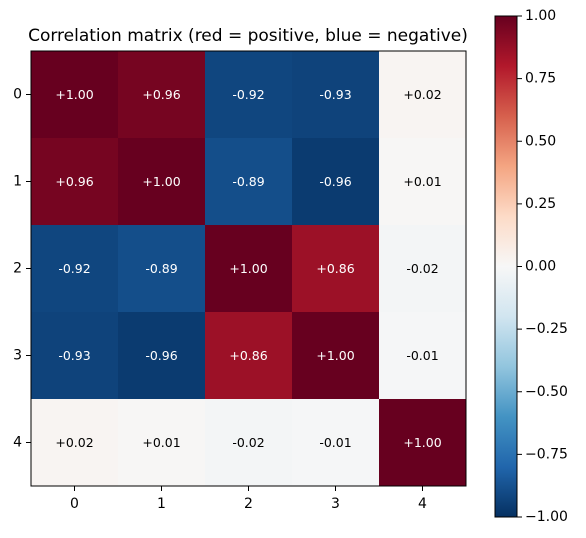 The image size is (586, 538). I want to click on cell-label-3-3: +1.00, so click(335, 355).